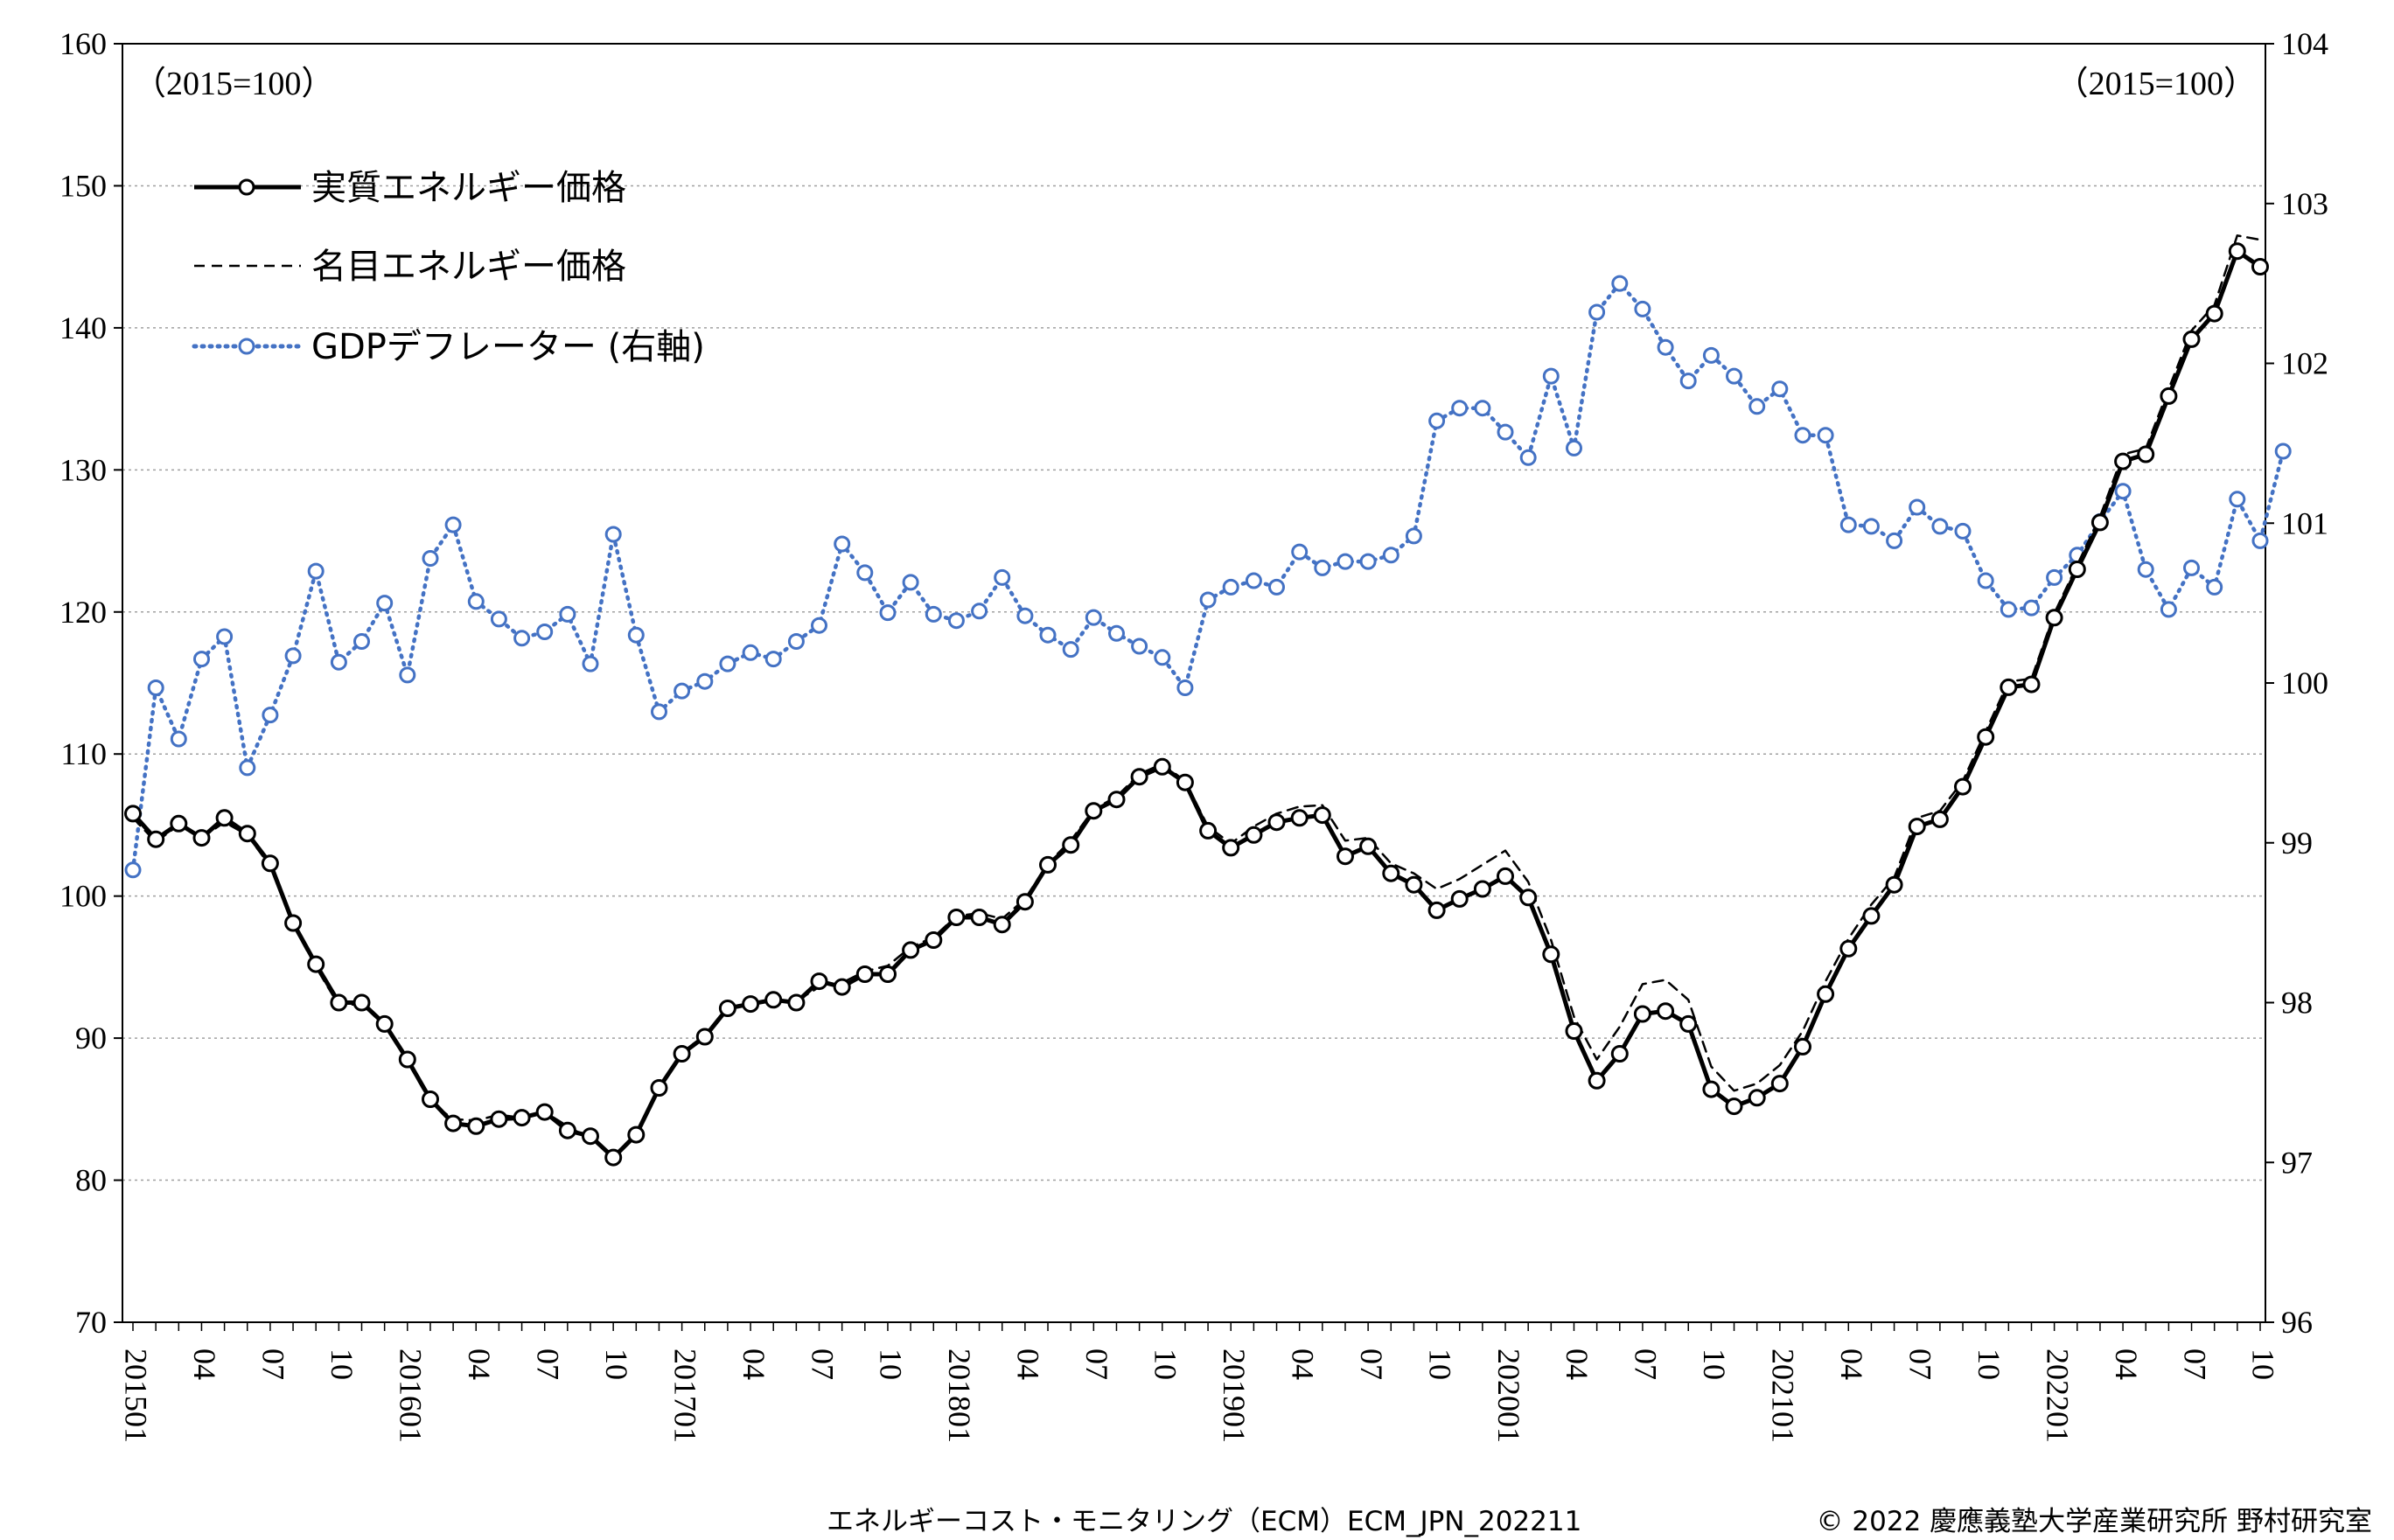 This screenshot has height=1540, width=2394. Describe the element at coordinates (91, 1322) in the screenshot. I see `left-tick-label: 70` at that location.